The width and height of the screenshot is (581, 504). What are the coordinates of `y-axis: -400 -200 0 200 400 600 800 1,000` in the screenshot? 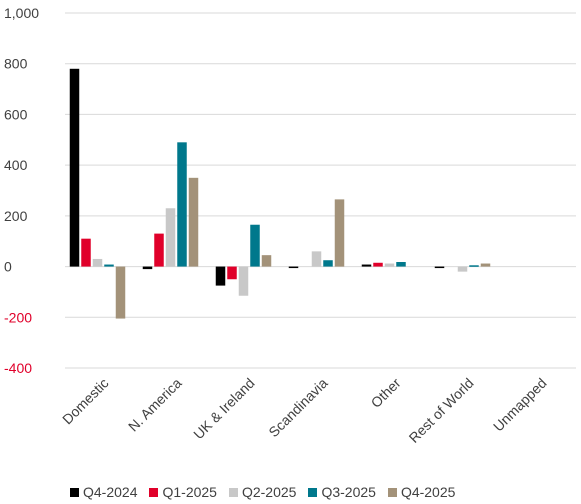 It's located at (21, 190).